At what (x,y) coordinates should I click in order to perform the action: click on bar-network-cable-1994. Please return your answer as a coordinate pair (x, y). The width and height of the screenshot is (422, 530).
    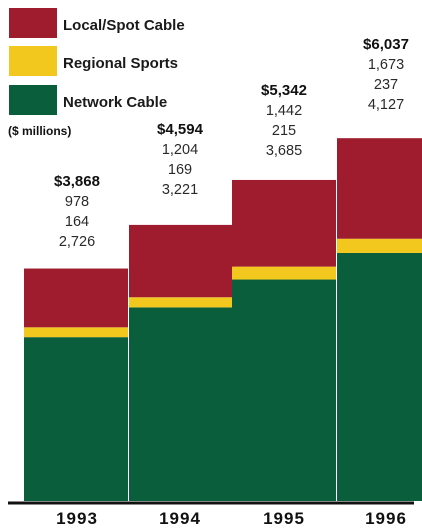
    Looking at the image, I should click on (181, 404).